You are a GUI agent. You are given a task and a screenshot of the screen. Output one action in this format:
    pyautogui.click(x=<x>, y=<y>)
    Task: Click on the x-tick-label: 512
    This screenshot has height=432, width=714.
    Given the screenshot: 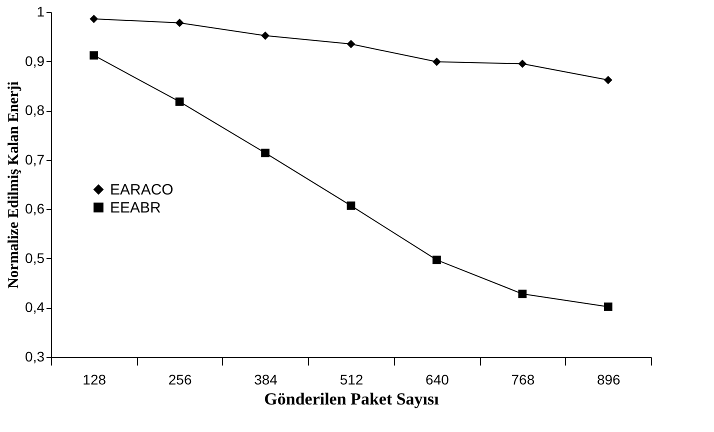 What is the action you would take?
    pyautogui.click(x=352, y=380)
    